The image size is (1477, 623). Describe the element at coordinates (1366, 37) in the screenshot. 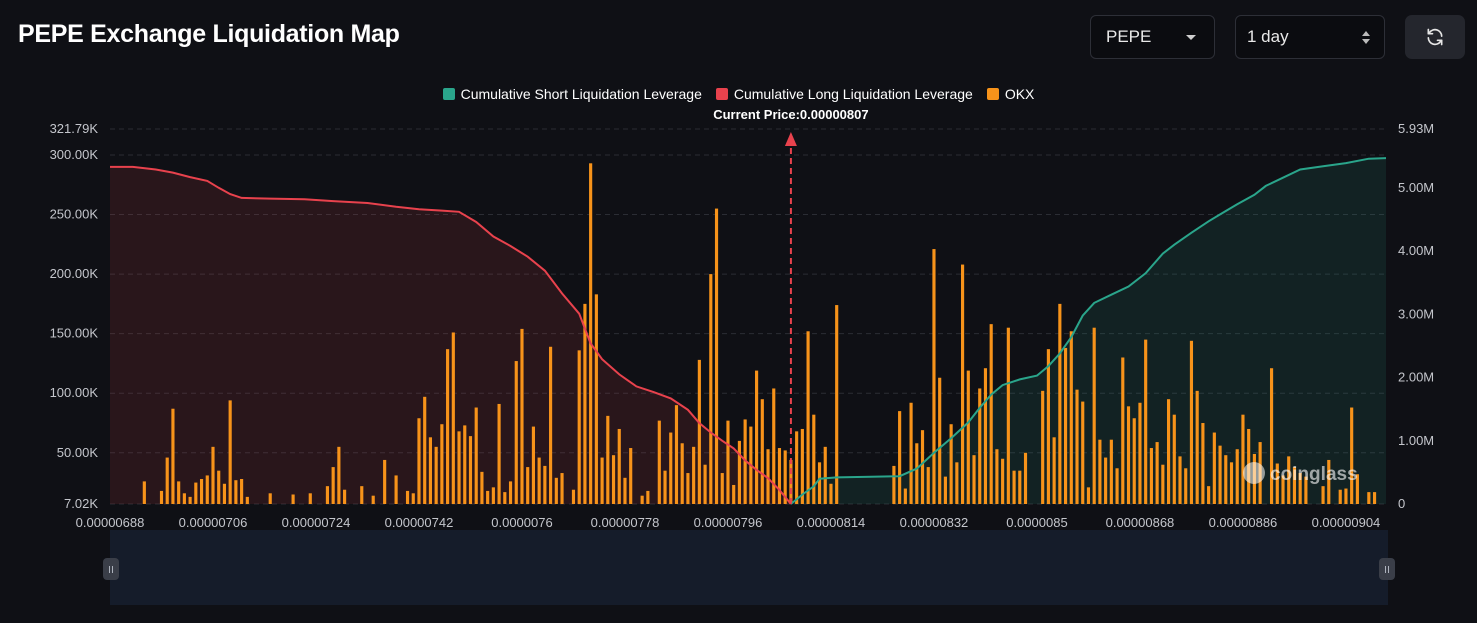

I see `up-down-icon` at that location.